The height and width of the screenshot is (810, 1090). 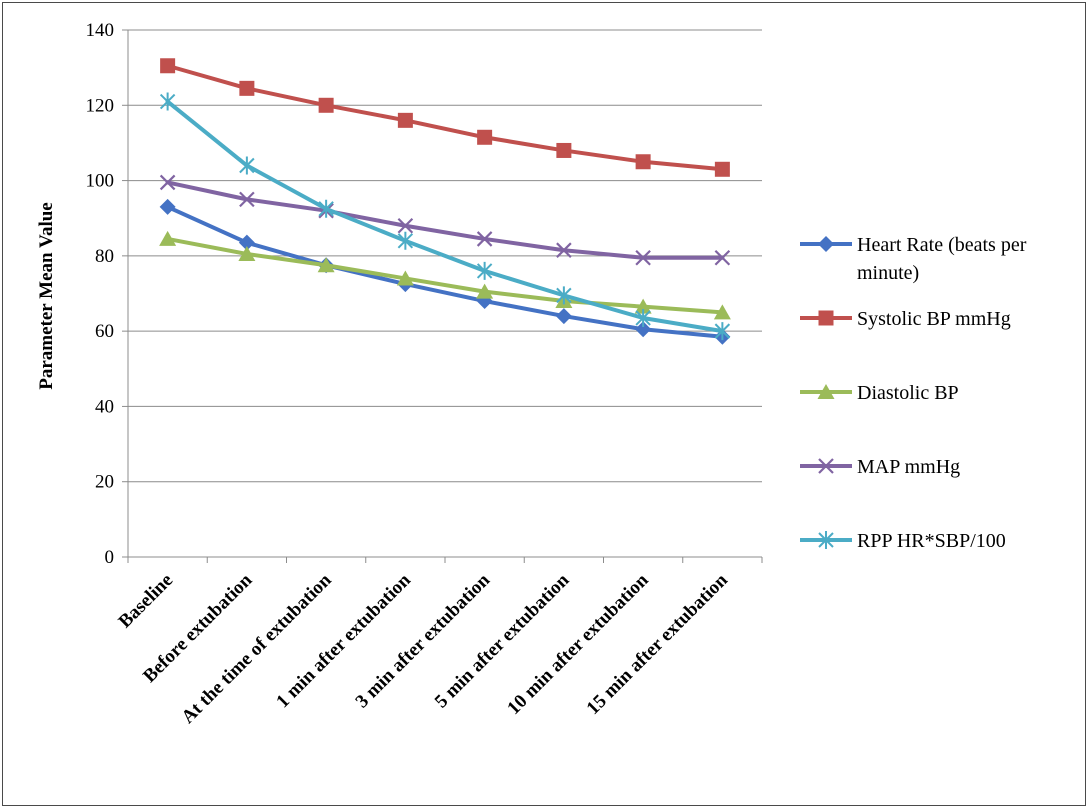 I want to click on legend-entry: RPP HR*SBP/100, so click(x=903, y=541).